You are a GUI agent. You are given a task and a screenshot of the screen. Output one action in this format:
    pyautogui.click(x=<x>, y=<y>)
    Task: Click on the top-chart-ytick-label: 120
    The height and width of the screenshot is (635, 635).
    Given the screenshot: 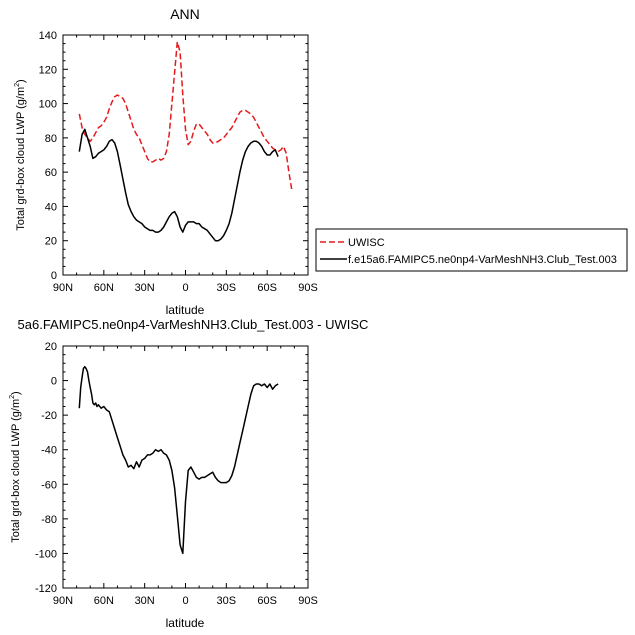 What is the action you would take?
    pyautogui.click(x=48, y=70)
    